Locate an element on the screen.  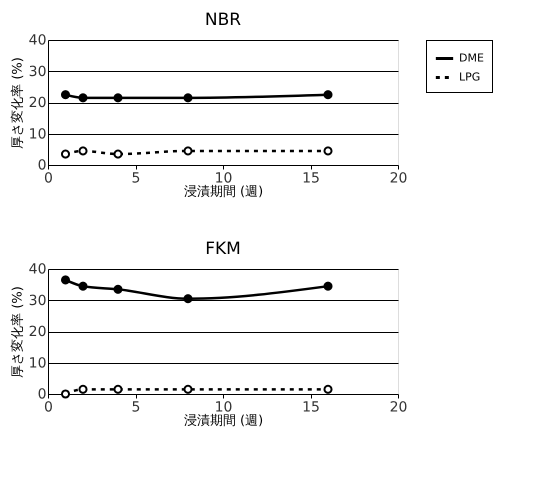
chart-title: FKM is located at coordinates (223, 249).